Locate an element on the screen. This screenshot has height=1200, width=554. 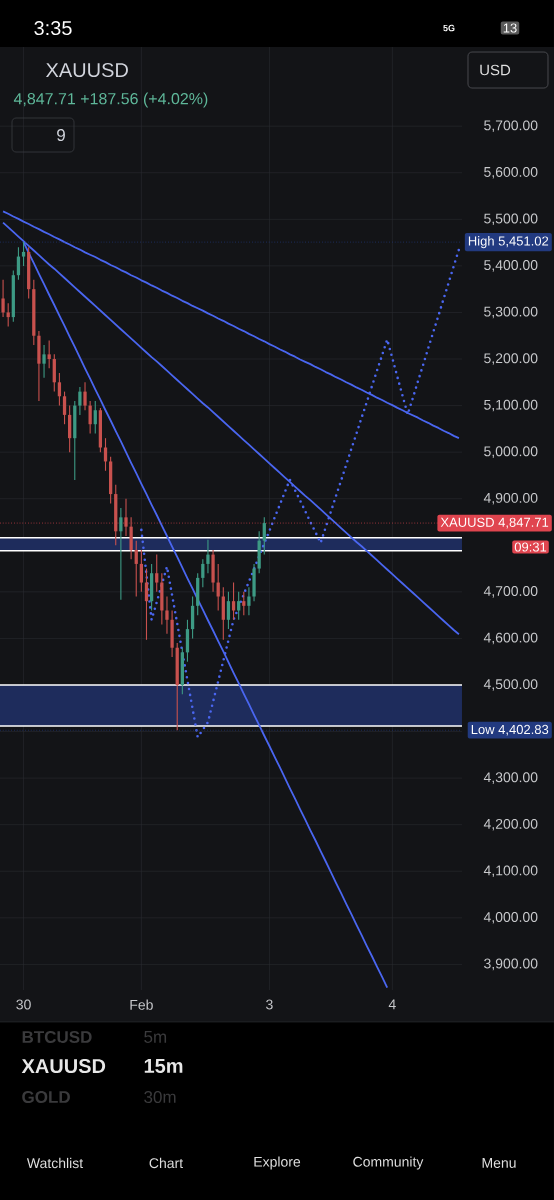
text: Community is located at coordinates (388, 1163).